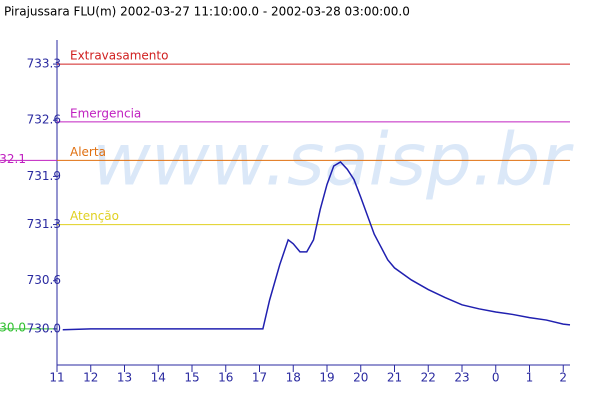  What do you see at coordinates (428, 378) in the screenshot?
I see `x-tick-label: 22` at bounding box center [428, 378].